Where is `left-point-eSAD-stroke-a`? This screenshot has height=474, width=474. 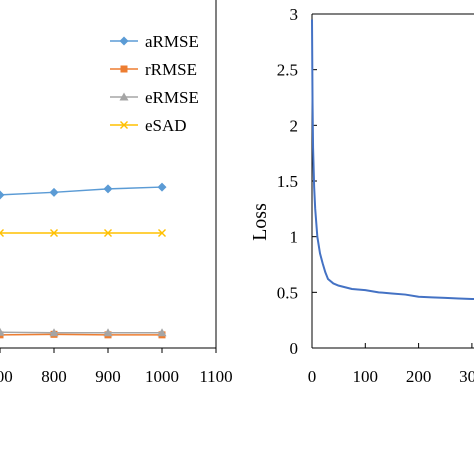 left-point-eSAD-stroke-a is located at coordinates (2, 234).